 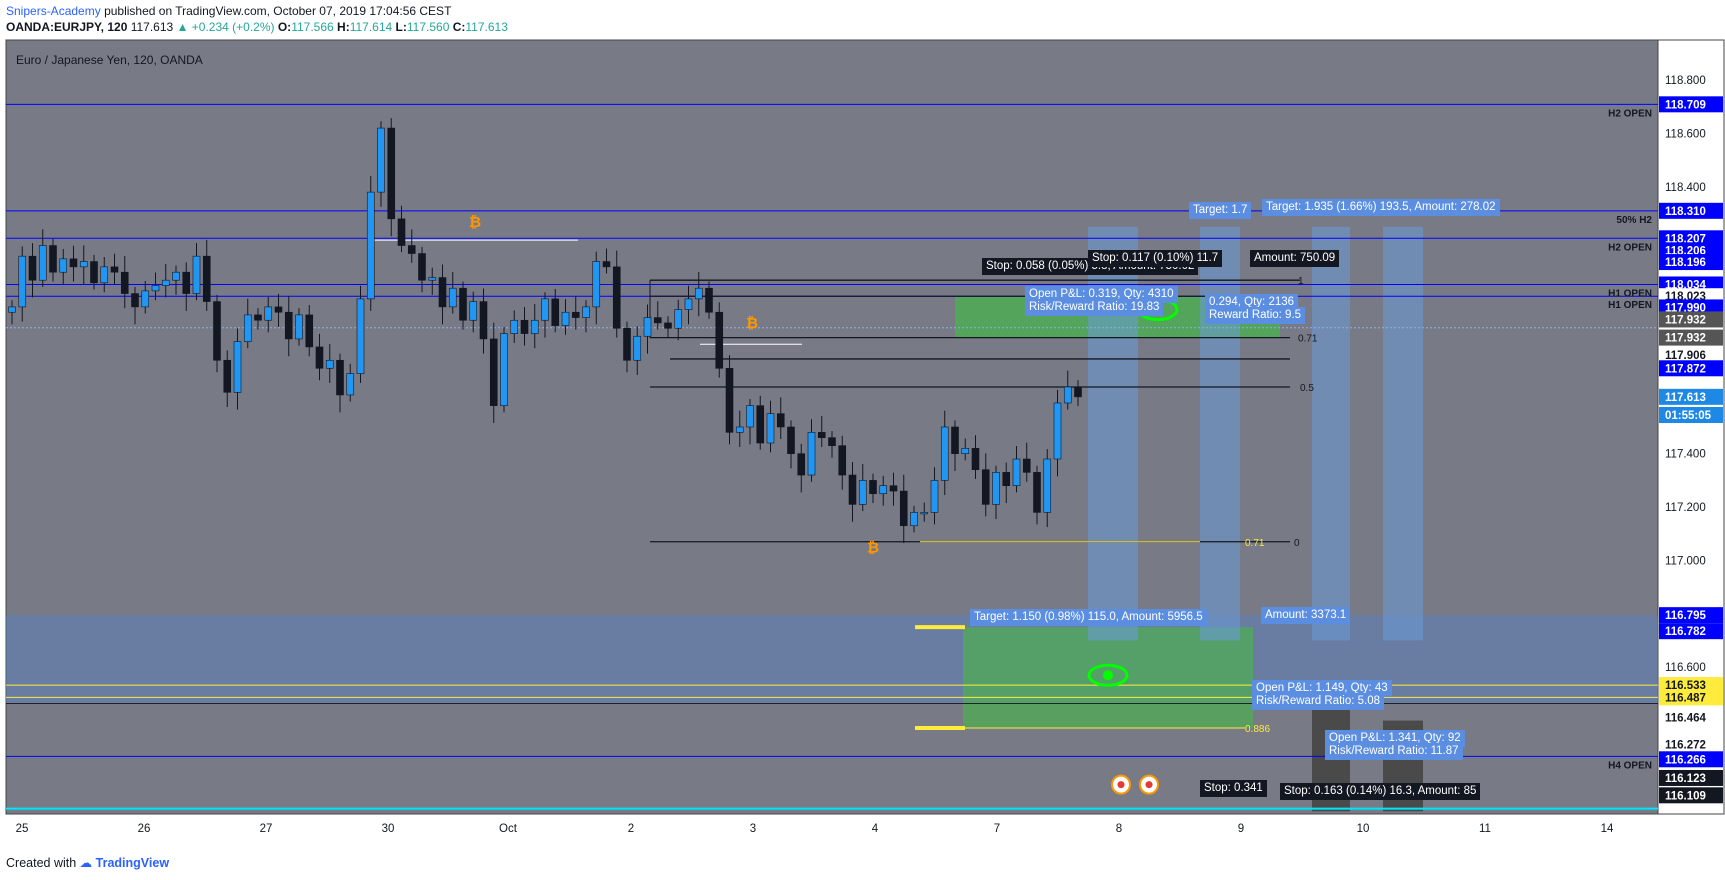 What do you see at coordinates (266, 829) in the screenshot?
I see `x-tick-label: 27` at bounding box center [266, 829].